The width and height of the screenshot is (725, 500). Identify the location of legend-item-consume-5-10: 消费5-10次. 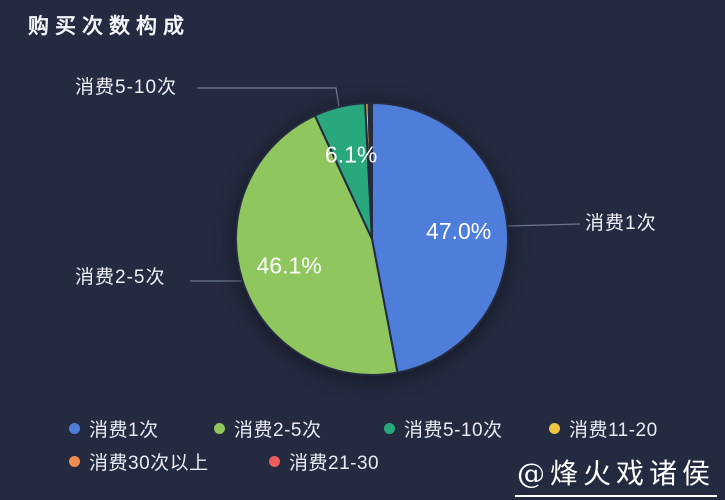
(443, 428).